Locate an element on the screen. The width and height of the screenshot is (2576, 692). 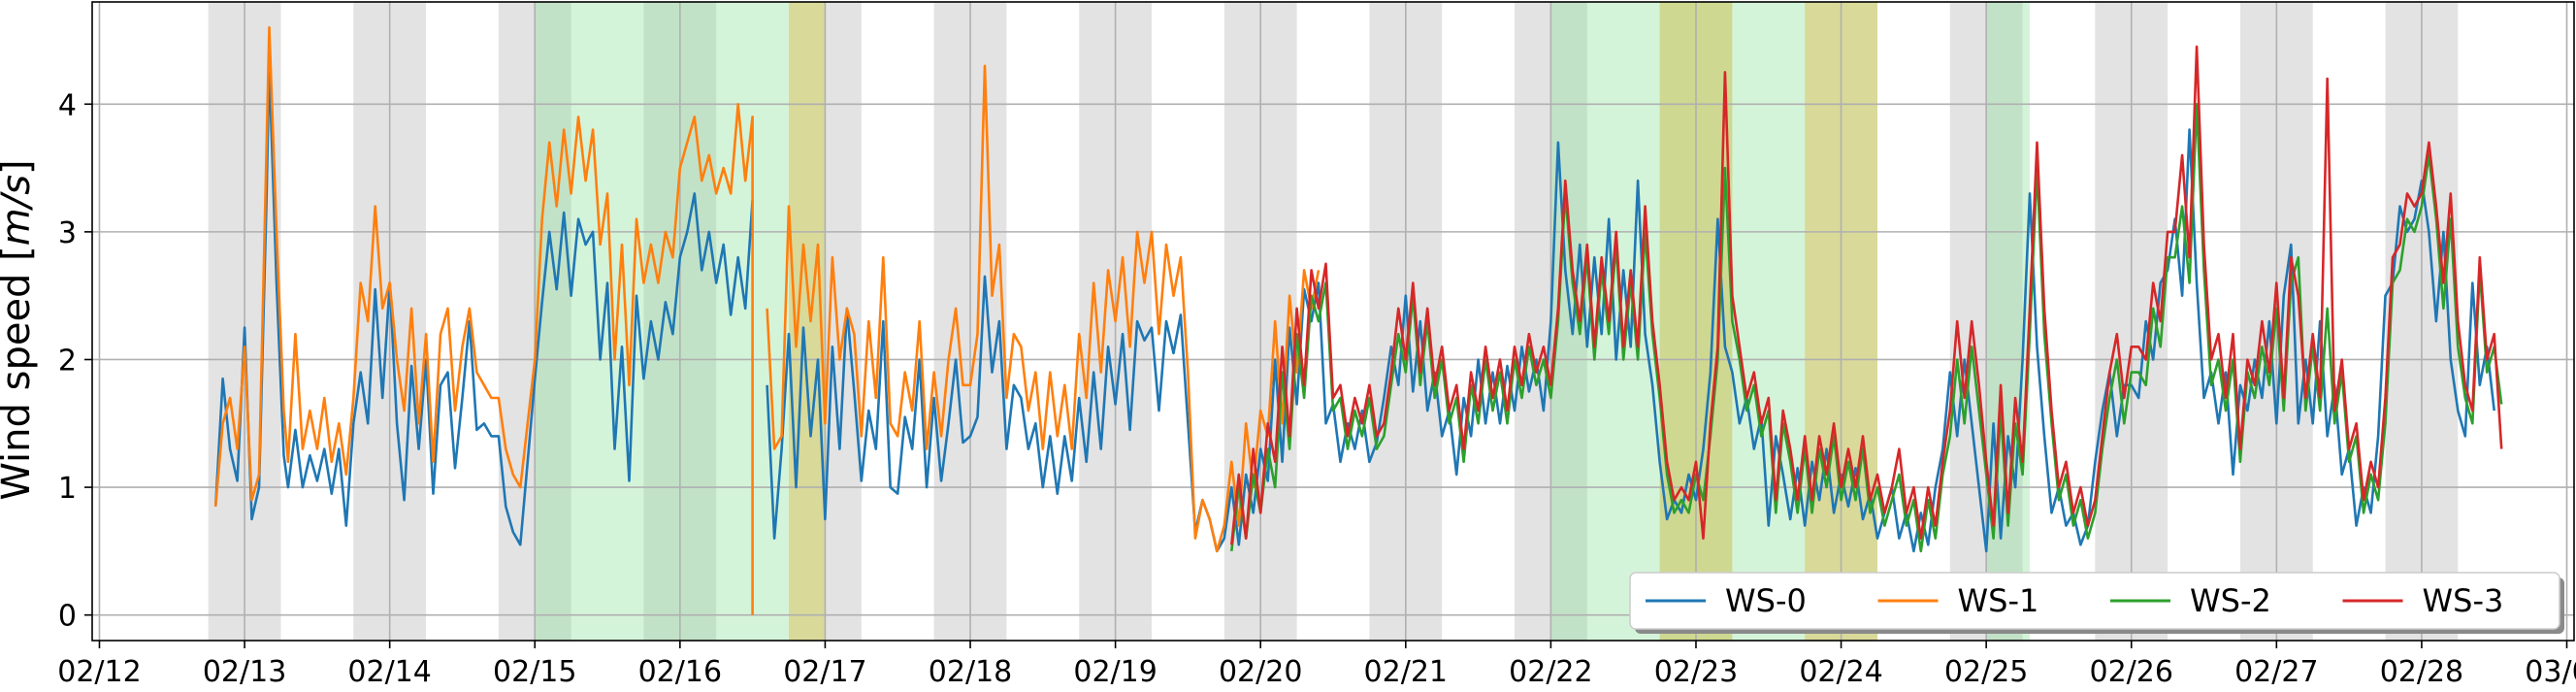
y-tick-label: 2 is located at coordinates (67, 361).